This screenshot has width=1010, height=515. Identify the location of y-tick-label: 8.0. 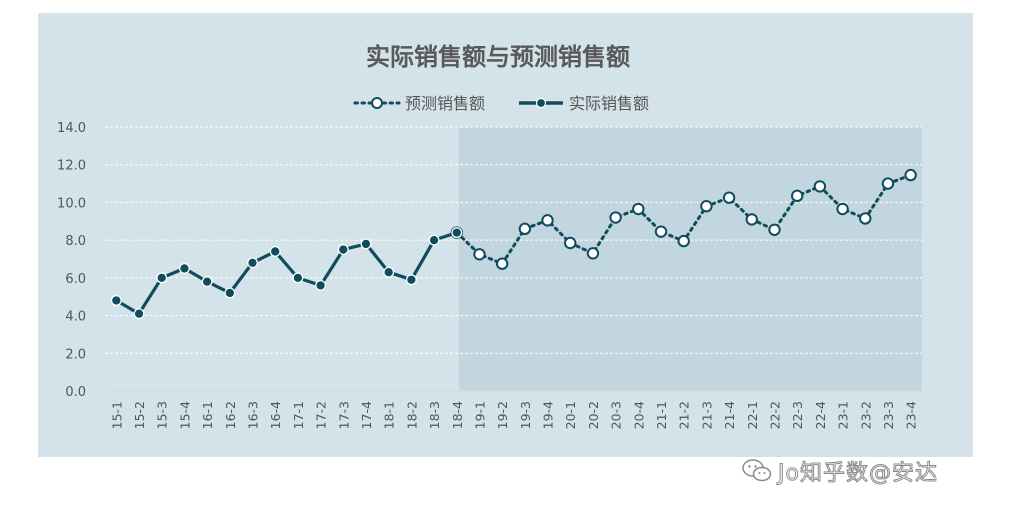
(75, 241).